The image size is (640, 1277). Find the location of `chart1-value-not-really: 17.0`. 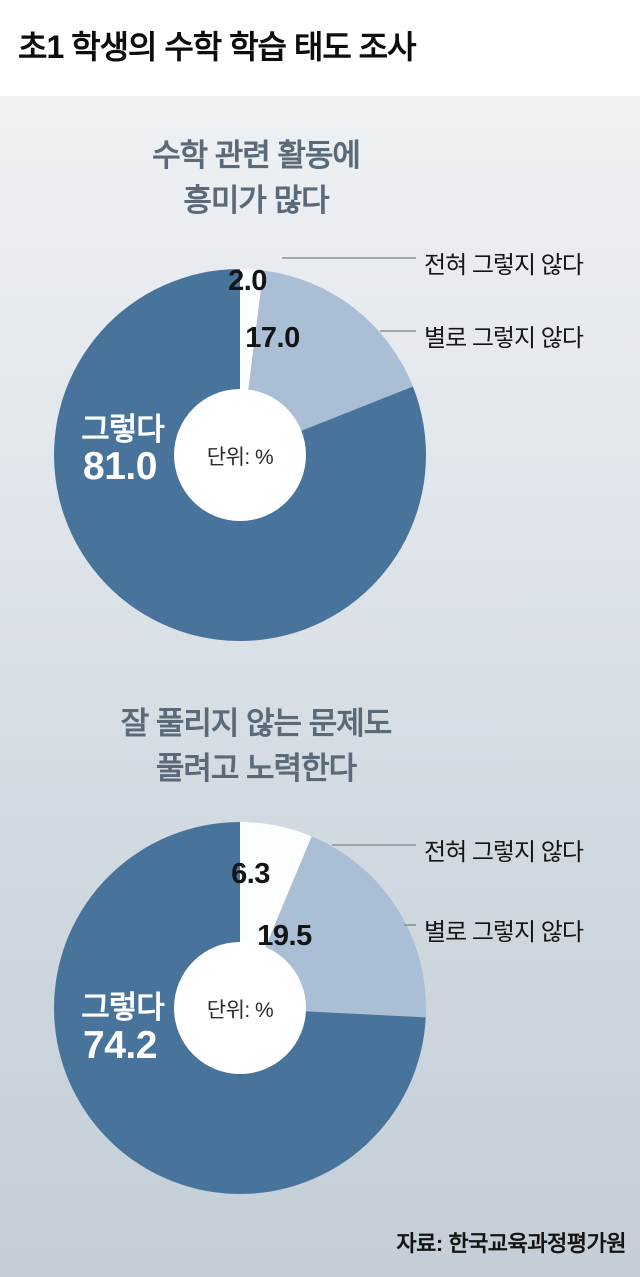

chart1-value-not-really: 17.0 is located at coordinates (272, 338).